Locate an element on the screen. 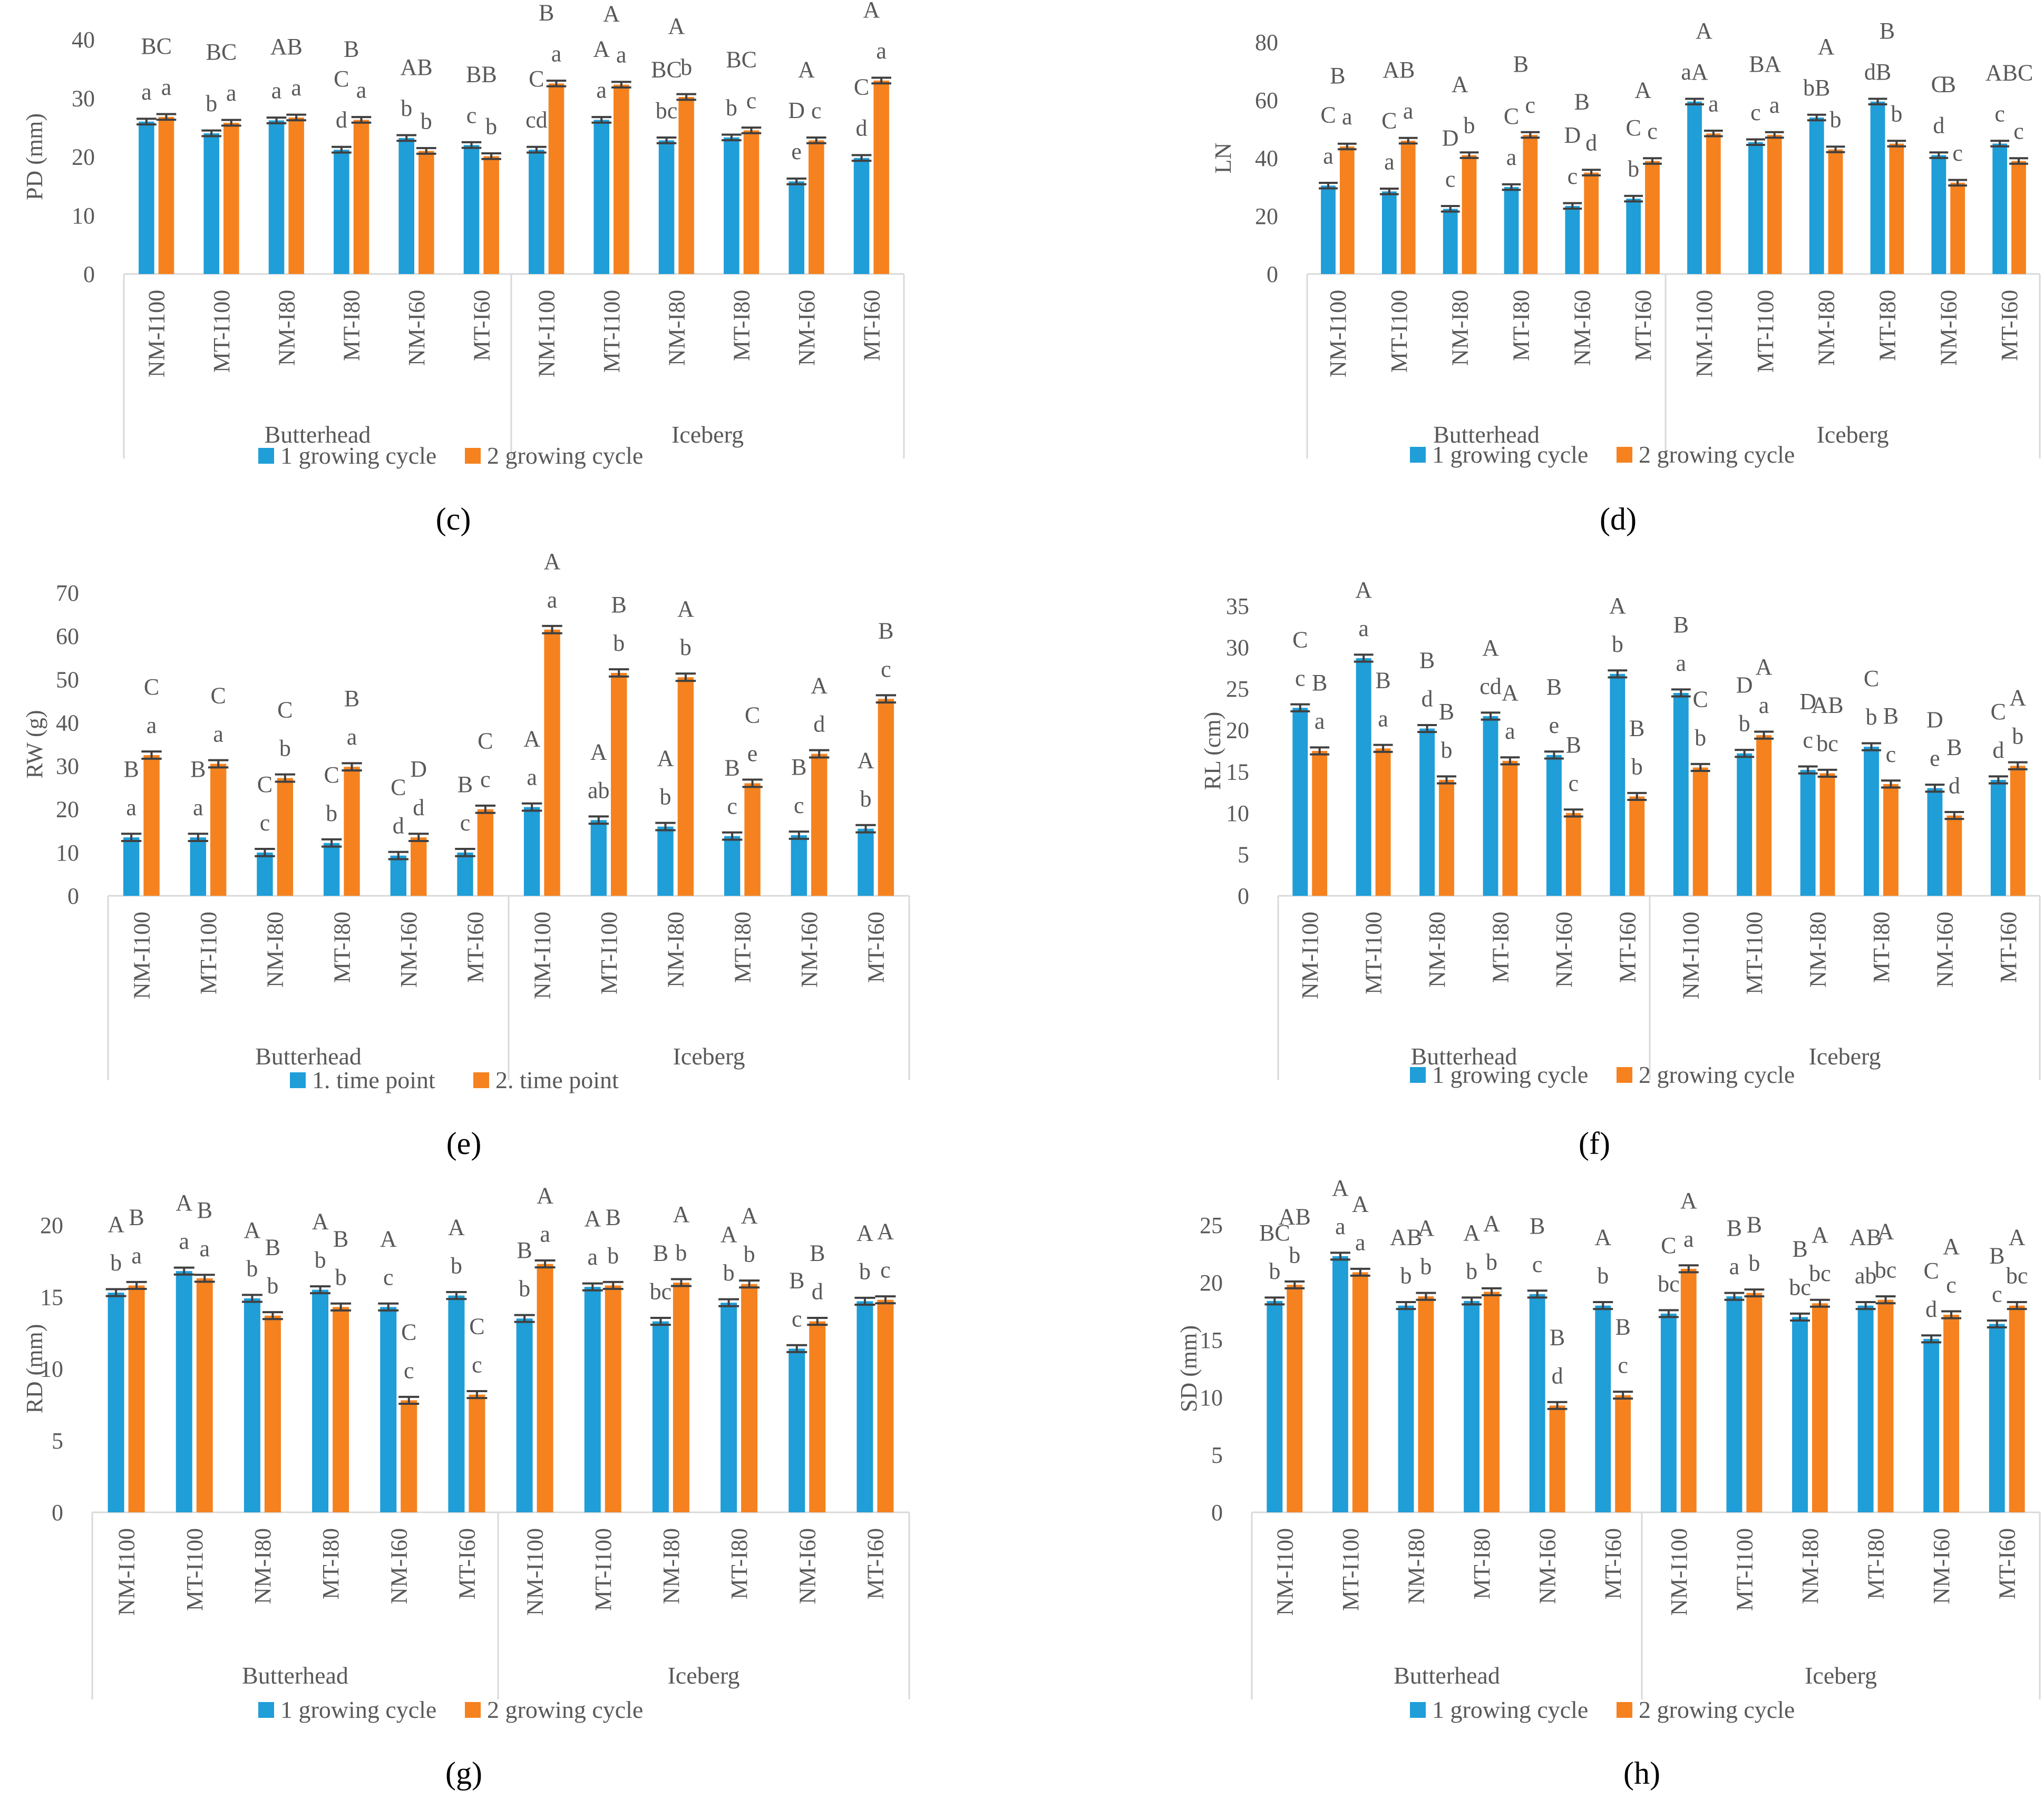 This screenshot has height=1809, width=2044. y-tick-label: 60 is located at coordinates (1266, 100).